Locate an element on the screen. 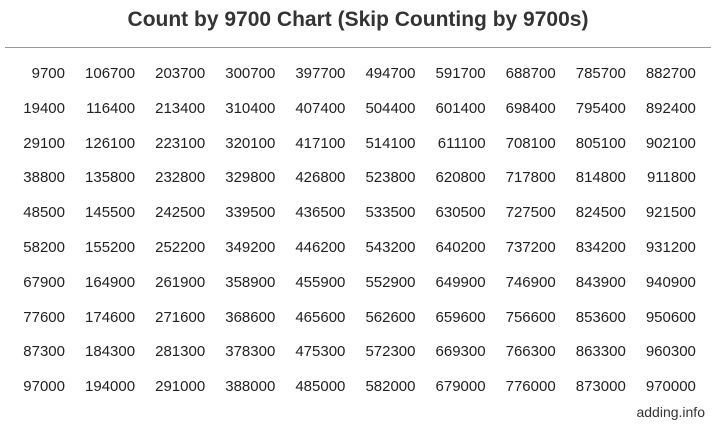  table-cell: 29100 is located at coordinates (44, 143).